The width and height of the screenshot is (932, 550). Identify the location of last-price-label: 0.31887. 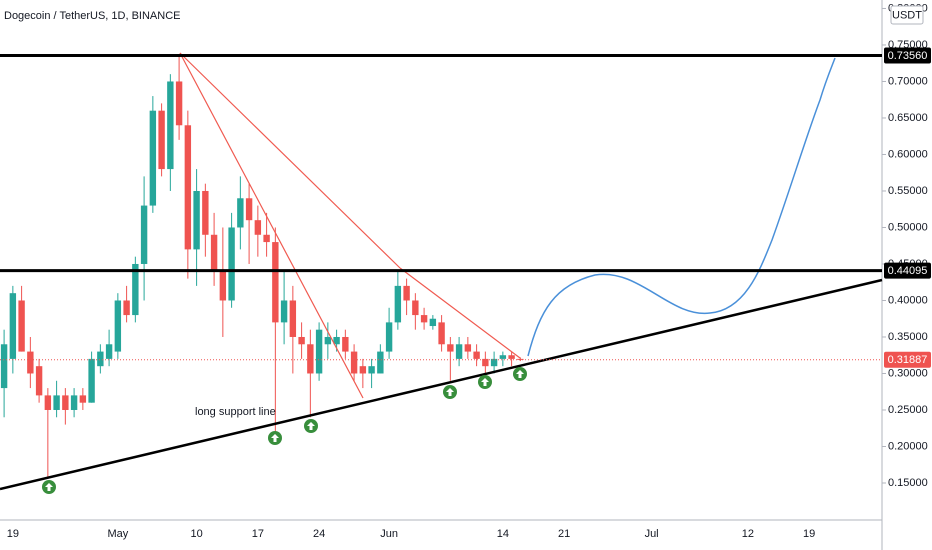
(908, 360).